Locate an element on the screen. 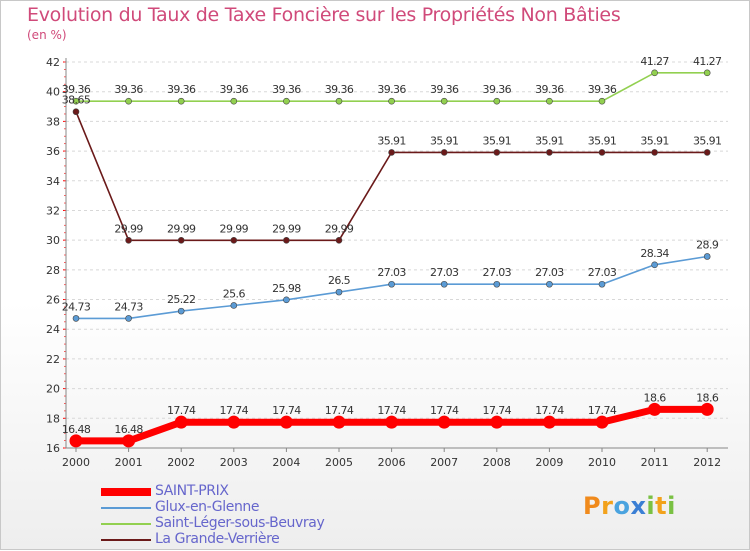 This screenshot has height=551, width=750. x-tick-label: 2007 is located at coordinates (444, 462).